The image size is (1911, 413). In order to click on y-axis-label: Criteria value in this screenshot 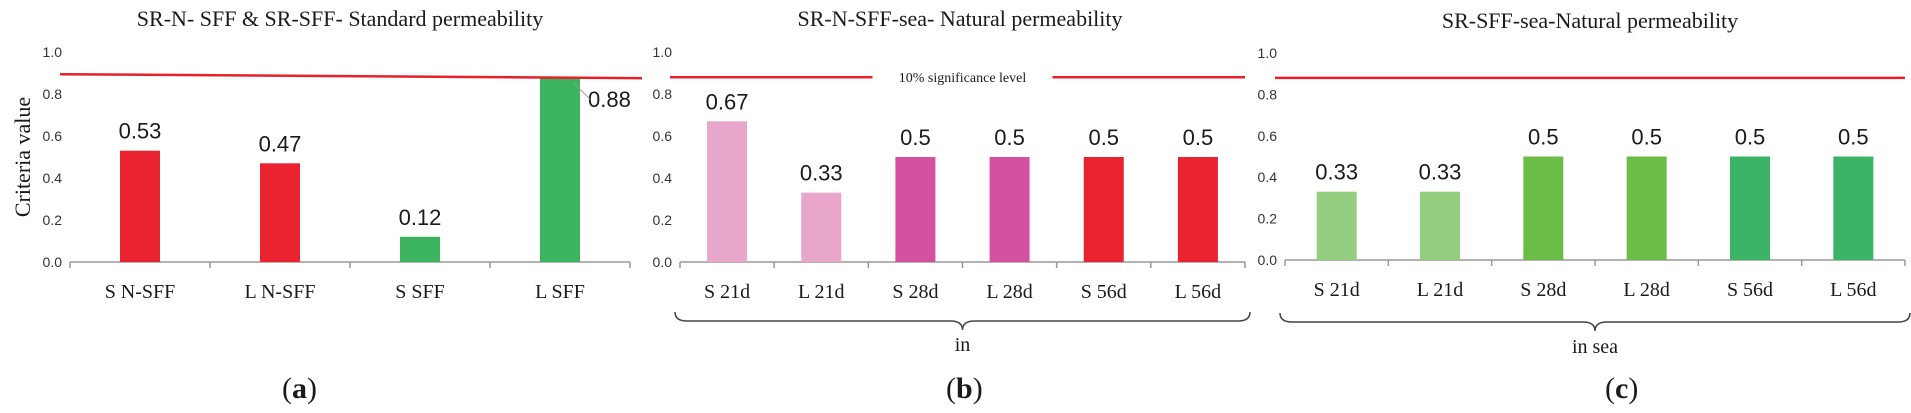, I will do `click(22, 157)`.